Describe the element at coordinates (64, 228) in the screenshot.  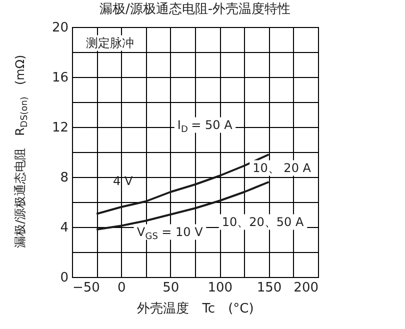
I see `y-tick-label: 4` at that location.